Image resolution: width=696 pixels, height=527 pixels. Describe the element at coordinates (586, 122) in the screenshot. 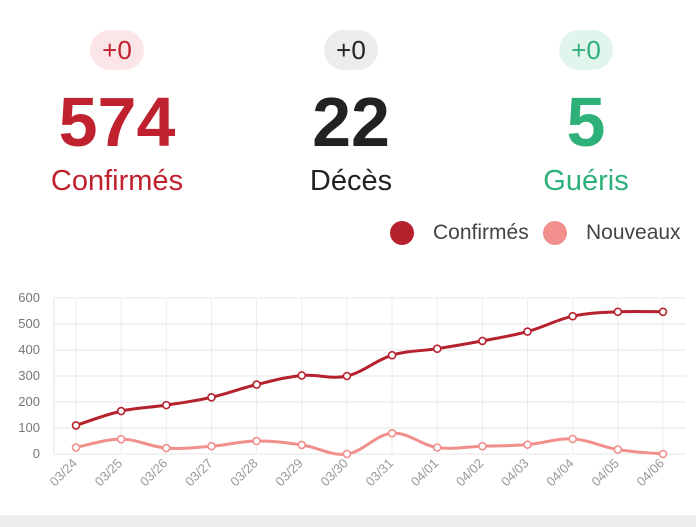

I see `recovered-count: 5` at that location.